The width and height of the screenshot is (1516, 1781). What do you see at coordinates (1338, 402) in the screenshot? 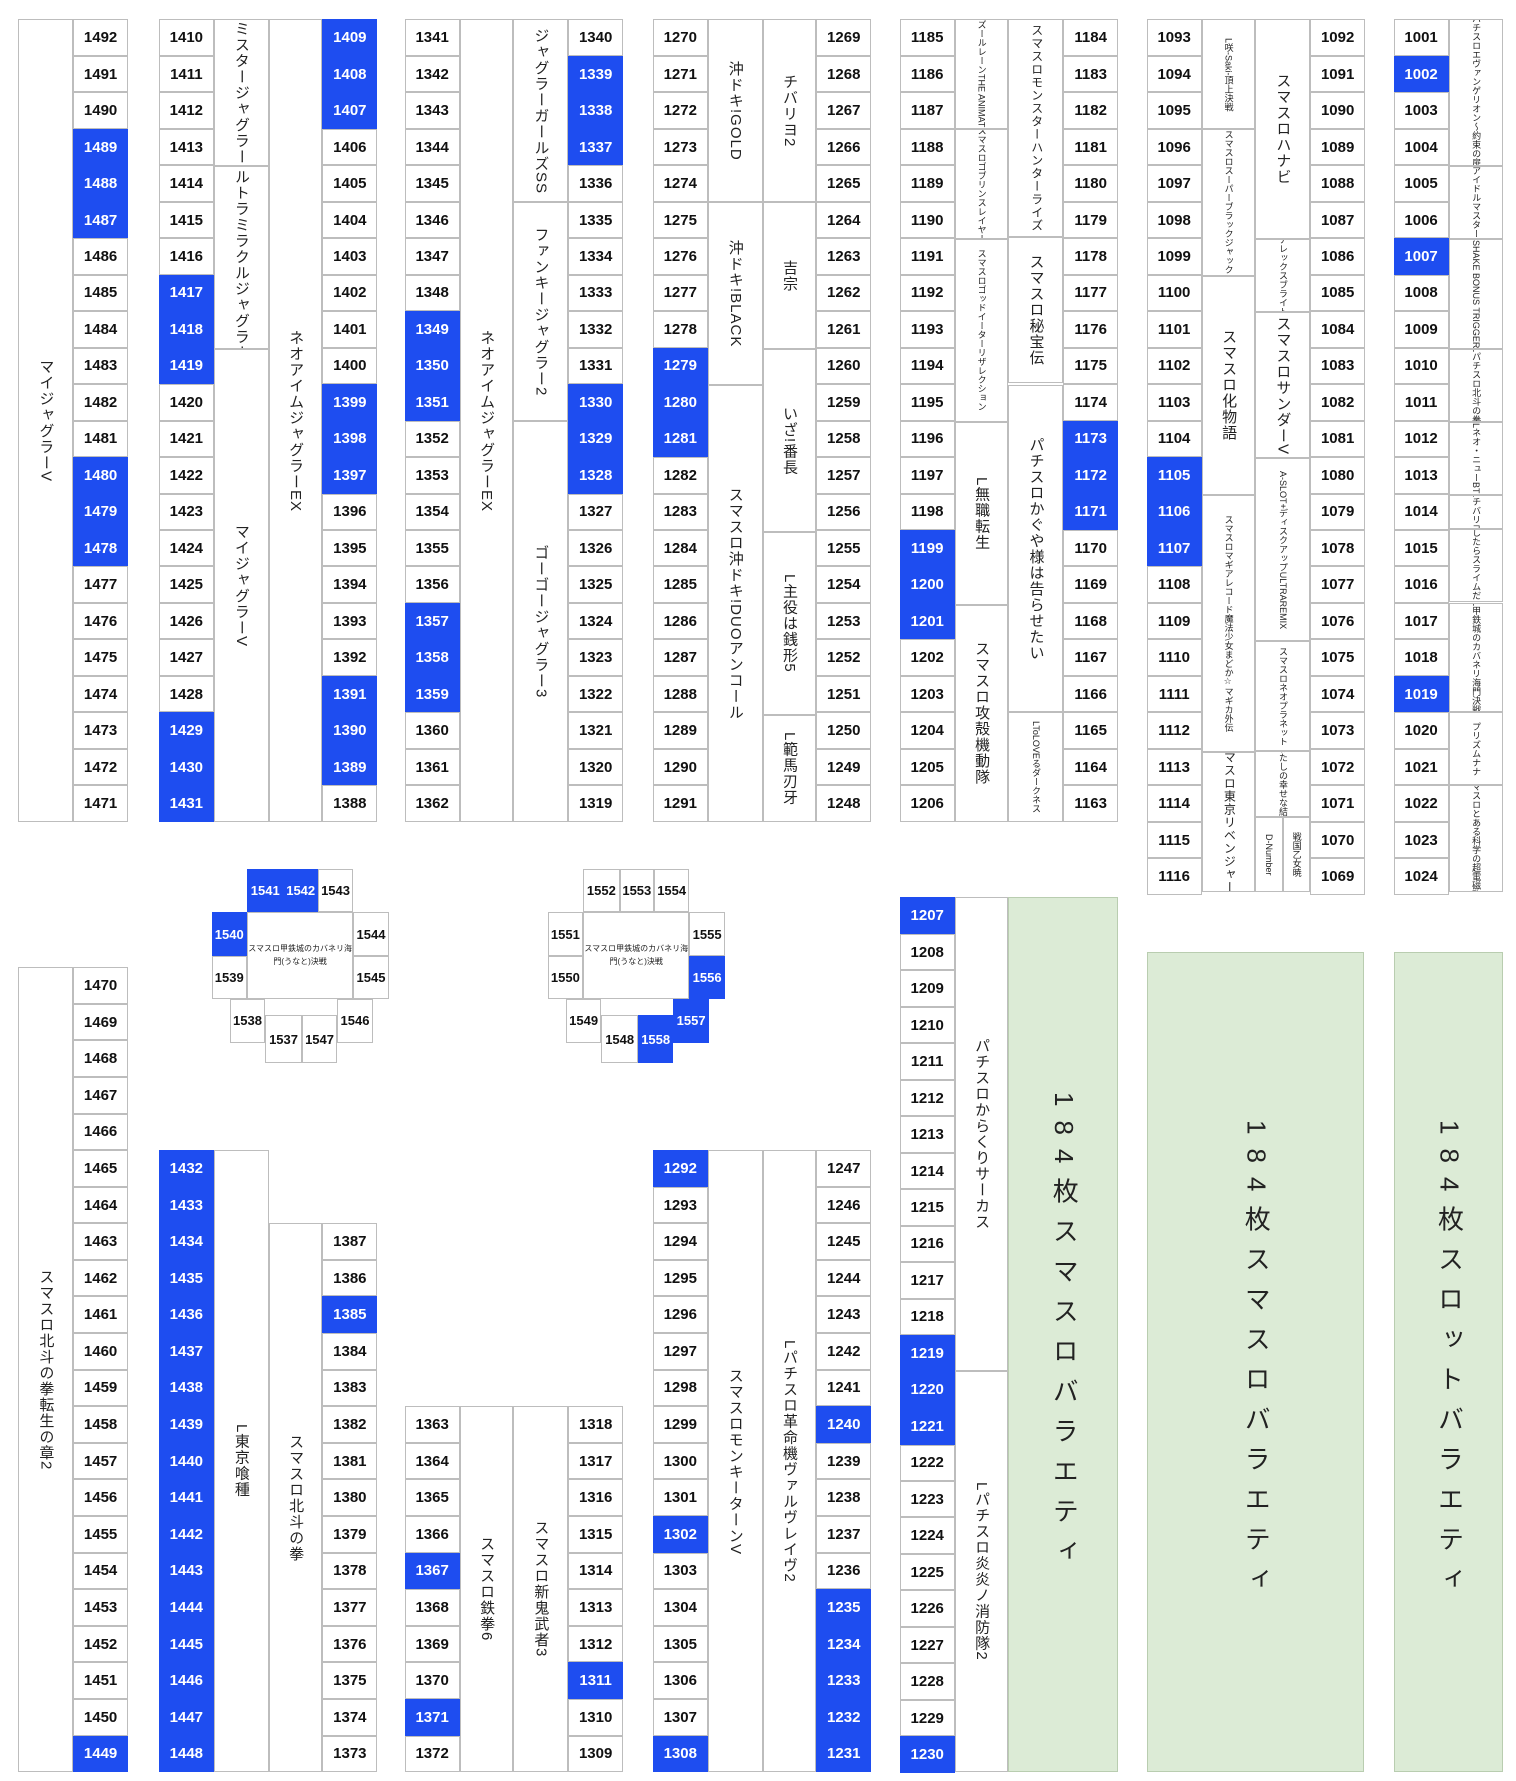
I see `machine-1082: 1082` at bounding box center [1338, 402].